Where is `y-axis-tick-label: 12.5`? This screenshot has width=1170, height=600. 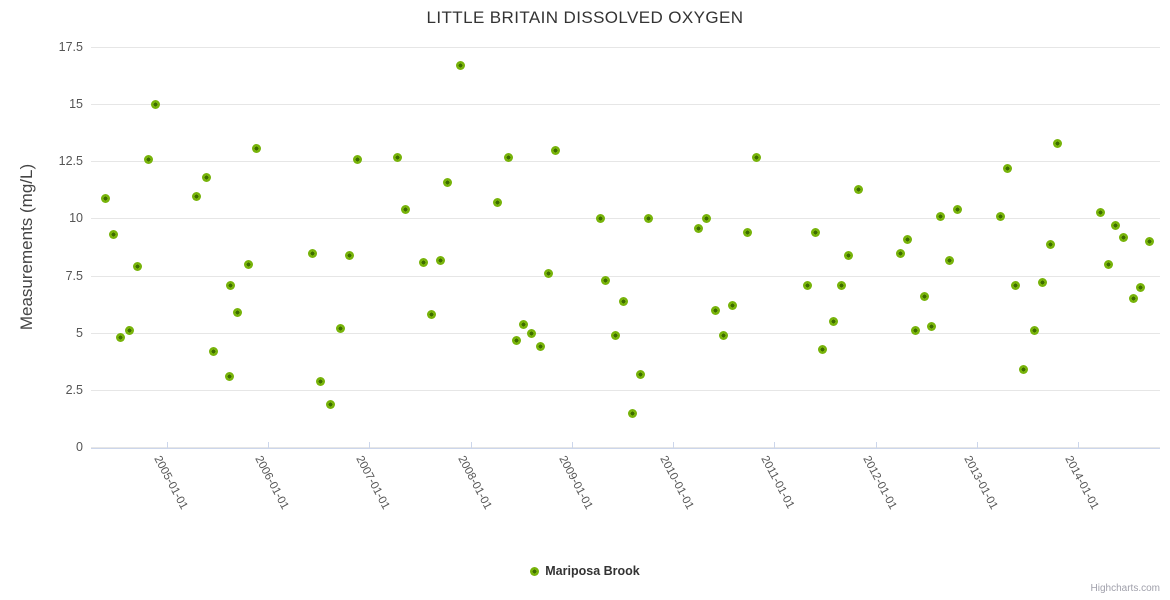 y-axis-tick-label: 12.5 is located at coordinates (70, 161).